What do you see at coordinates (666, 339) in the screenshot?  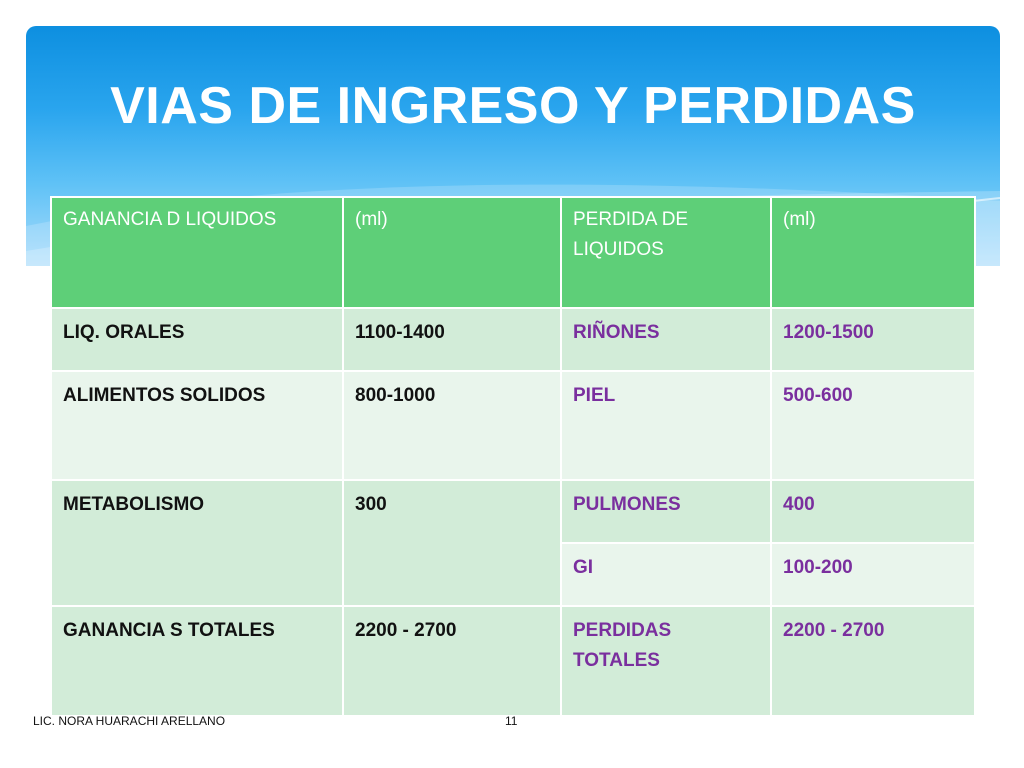 I see `loss-source: RIÑONES` at bounding box center [666, 339].